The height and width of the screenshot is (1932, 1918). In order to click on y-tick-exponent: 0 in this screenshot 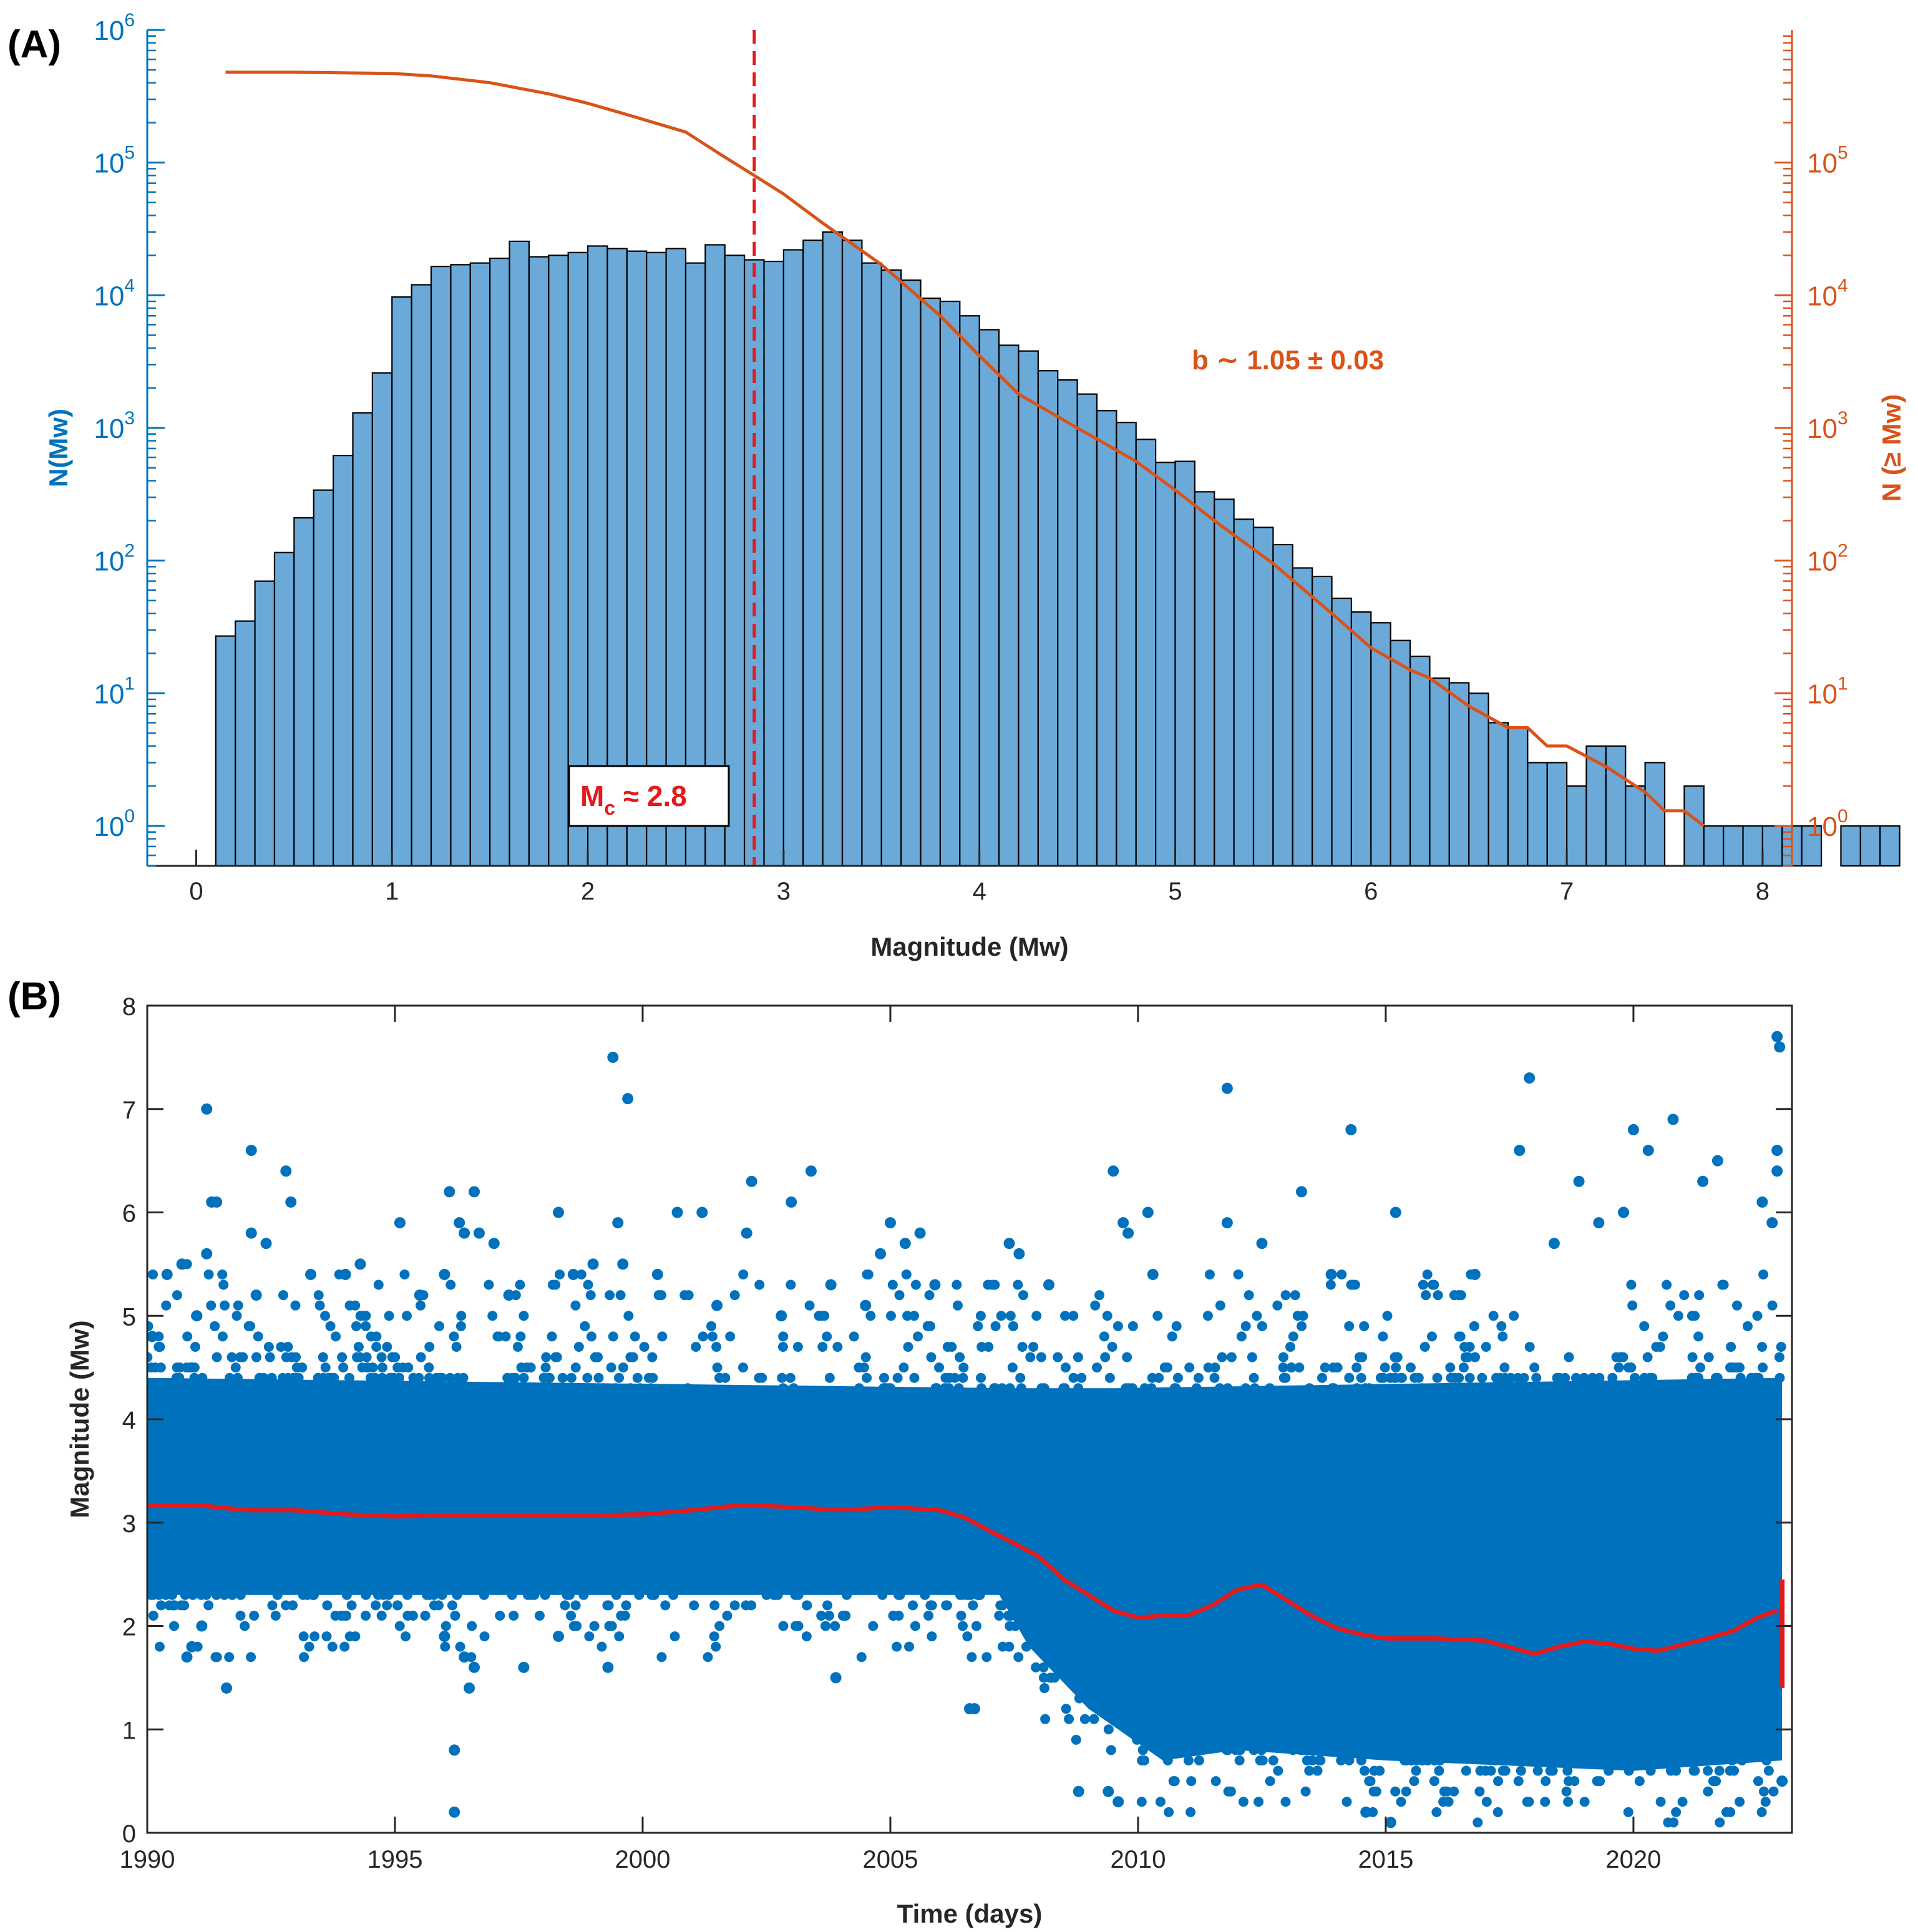, I will do `click(1843, 816)`.